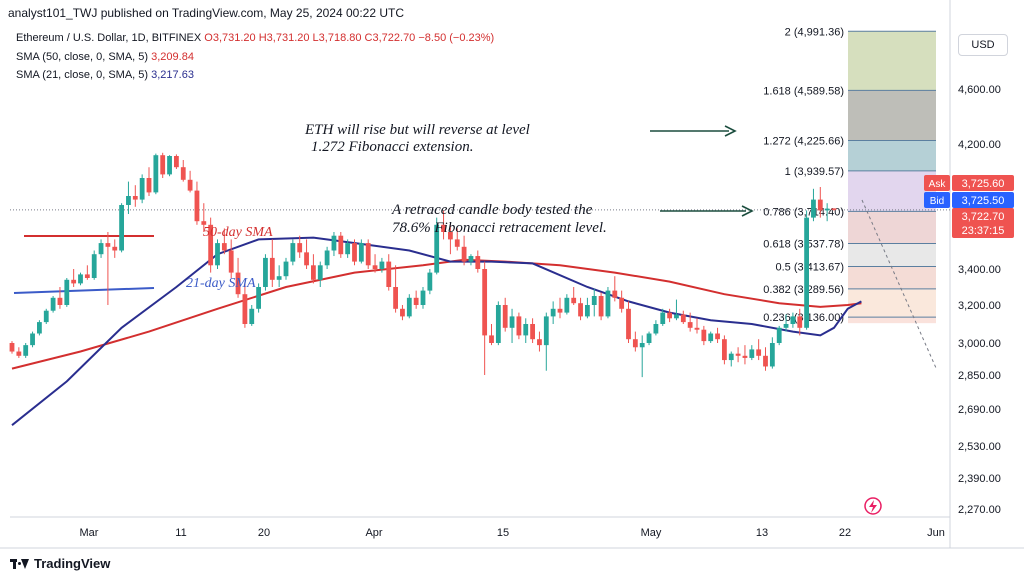 Image resolution: width=1024 pixels, height=581 pixels. I want to click on event-flash-icon-bolt, so click(873, 506).